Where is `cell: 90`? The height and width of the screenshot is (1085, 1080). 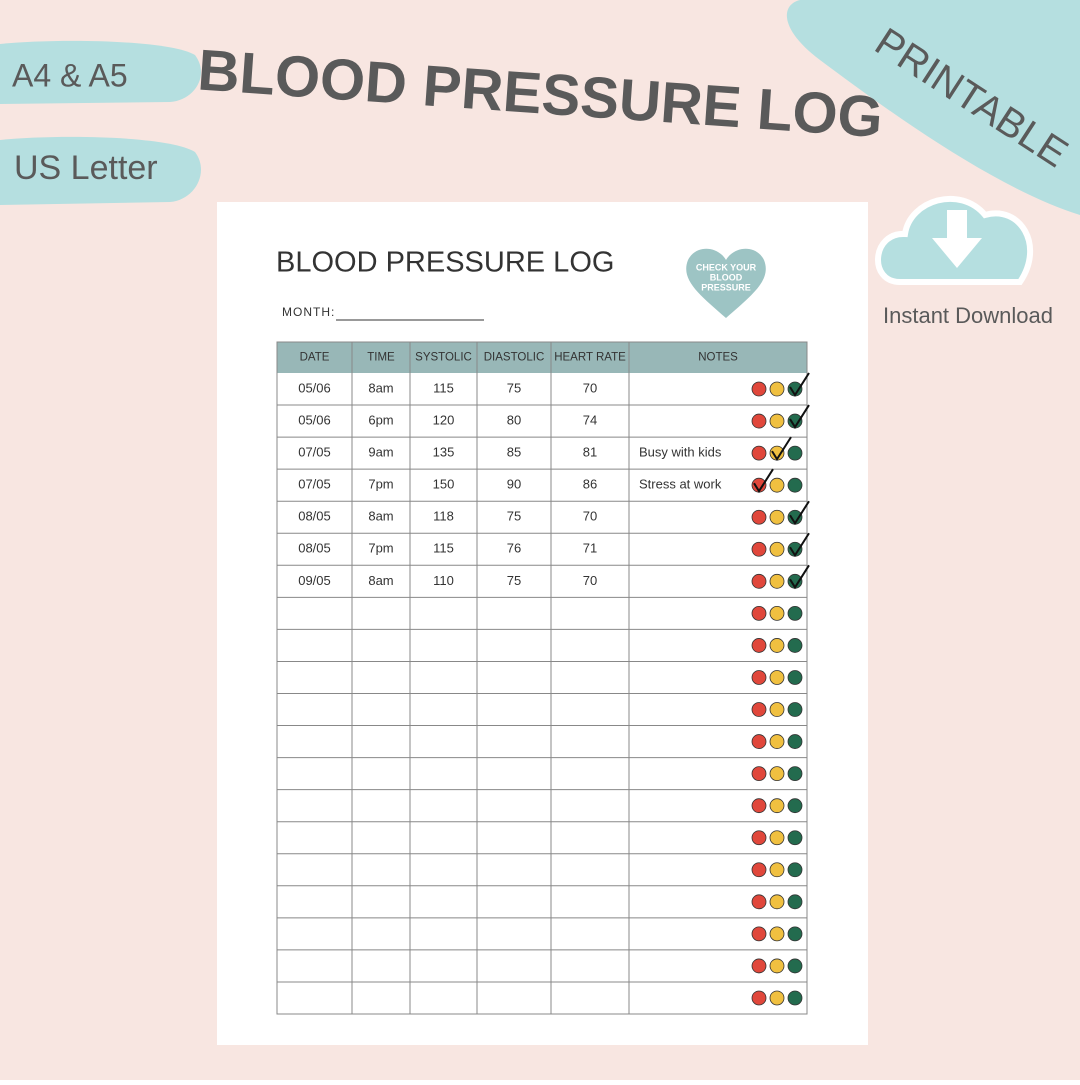 cell: 90 is located at coordinates (514, 484).